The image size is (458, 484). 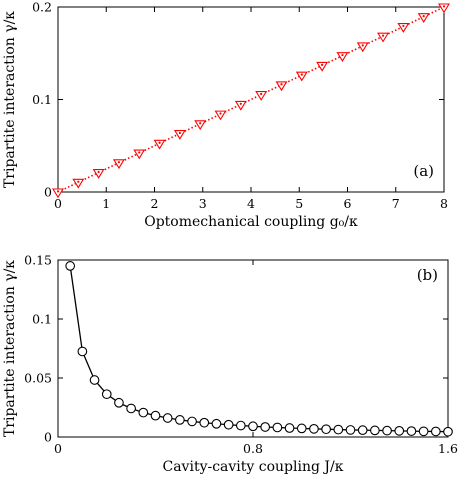 What do you see at coordinates (253, 467) in the screenshot?
I see `x-axis-label: Cavity-cavity coupling J/κ` at bounding box center [253, 467].